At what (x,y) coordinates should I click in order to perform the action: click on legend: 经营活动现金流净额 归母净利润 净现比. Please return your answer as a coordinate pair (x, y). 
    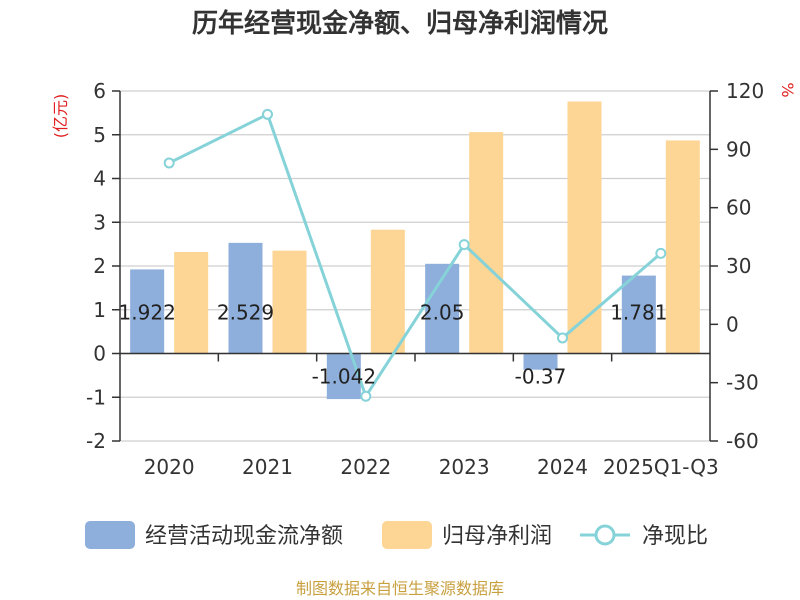
    Looking at the image, I should click on (396, 535).